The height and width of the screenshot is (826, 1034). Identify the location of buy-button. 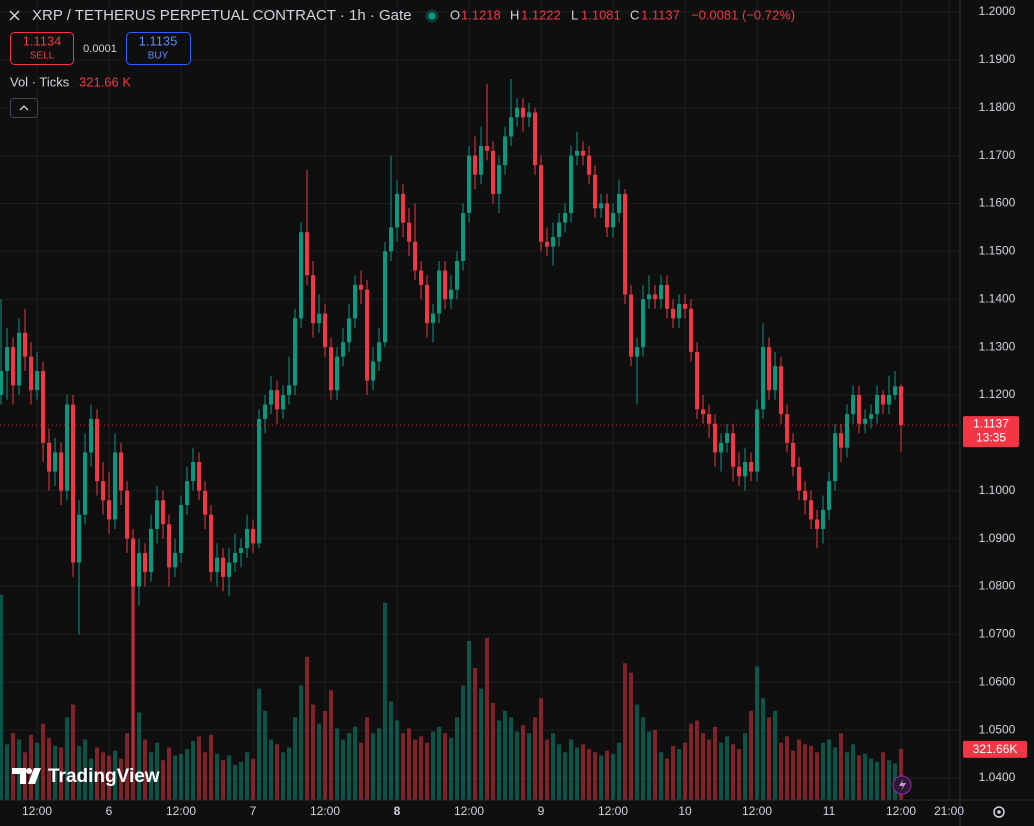
(158, 48).